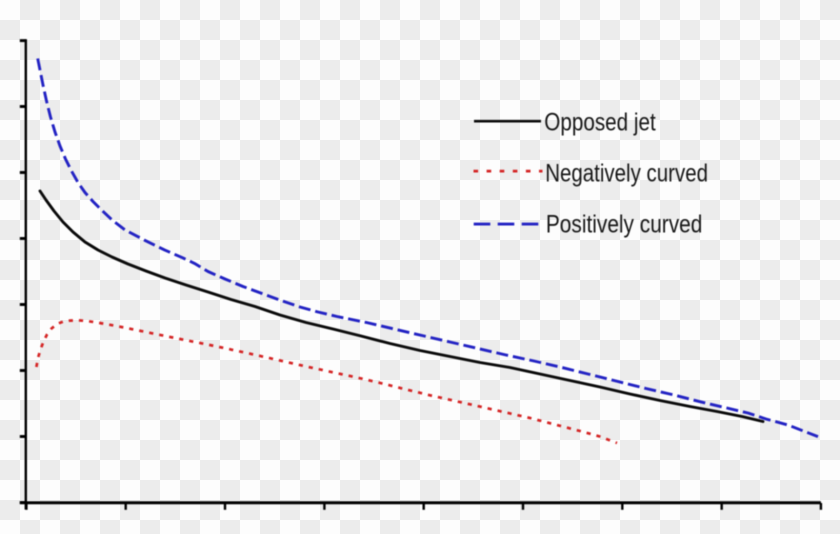 This screenshot has width=840, height=534. Describe the element at coordinates (600, 123) in the screenshot. I see `svg-text: Opposed jet` at that location.